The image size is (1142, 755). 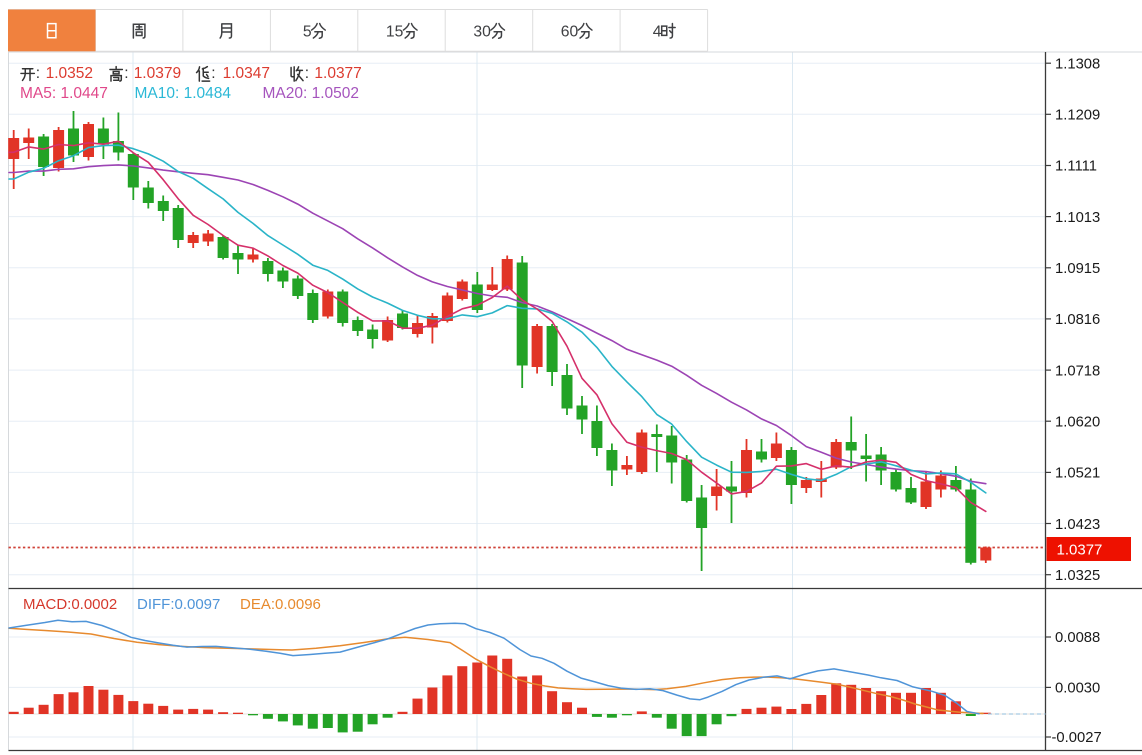 I want to click on svg-text: 1.0325, so click(x=1077, y=576).